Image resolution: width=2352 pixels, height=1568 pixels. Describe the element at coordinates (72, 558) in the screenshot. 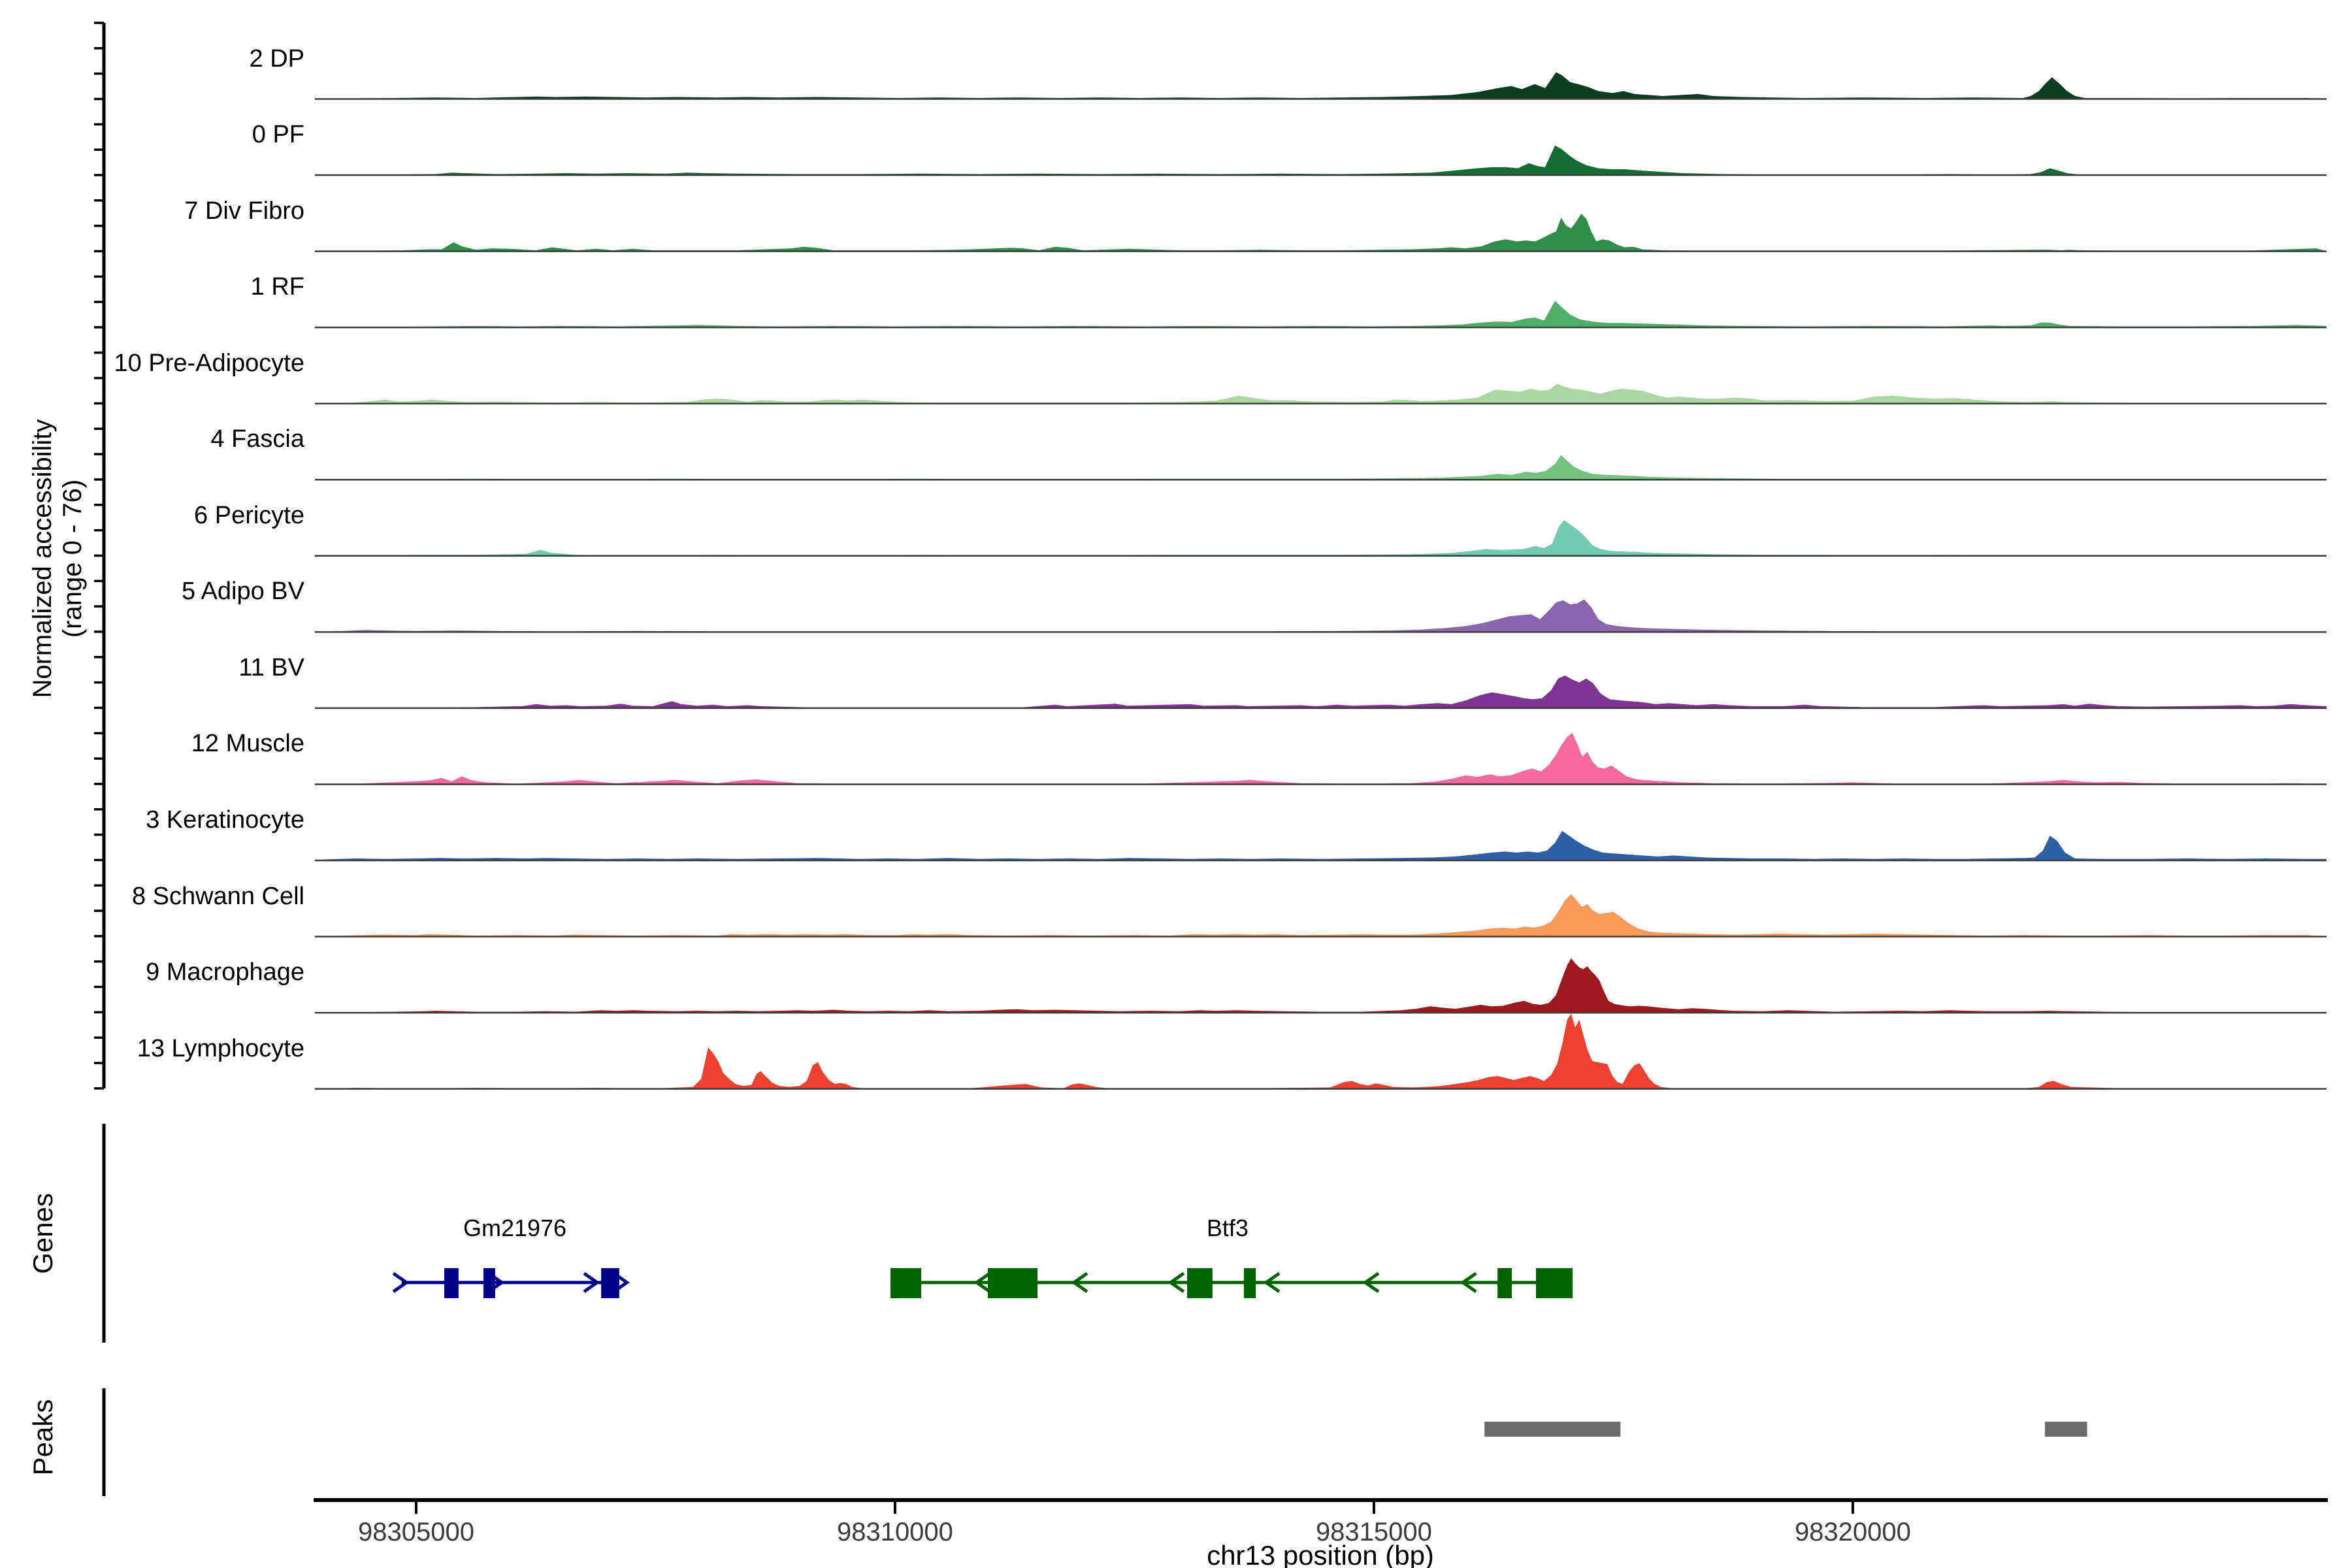

I see `y-axis-label-line2: (range 0 - 76)` at that location.